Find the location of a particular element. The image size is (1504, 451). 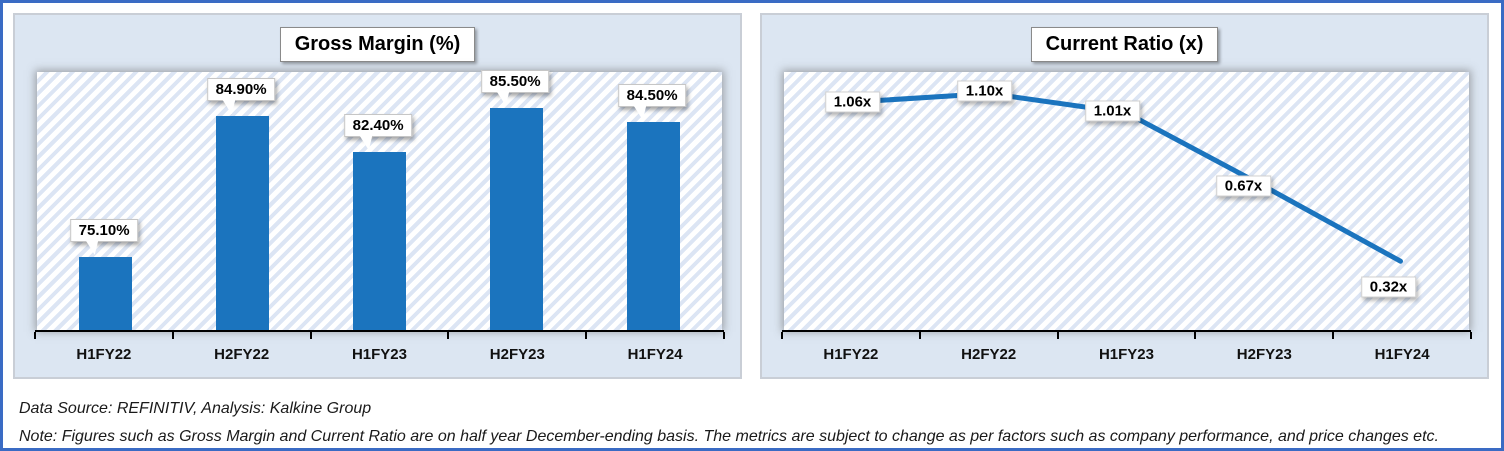

bar-category-slot: 84.50% is located at coordinates (653, 201).